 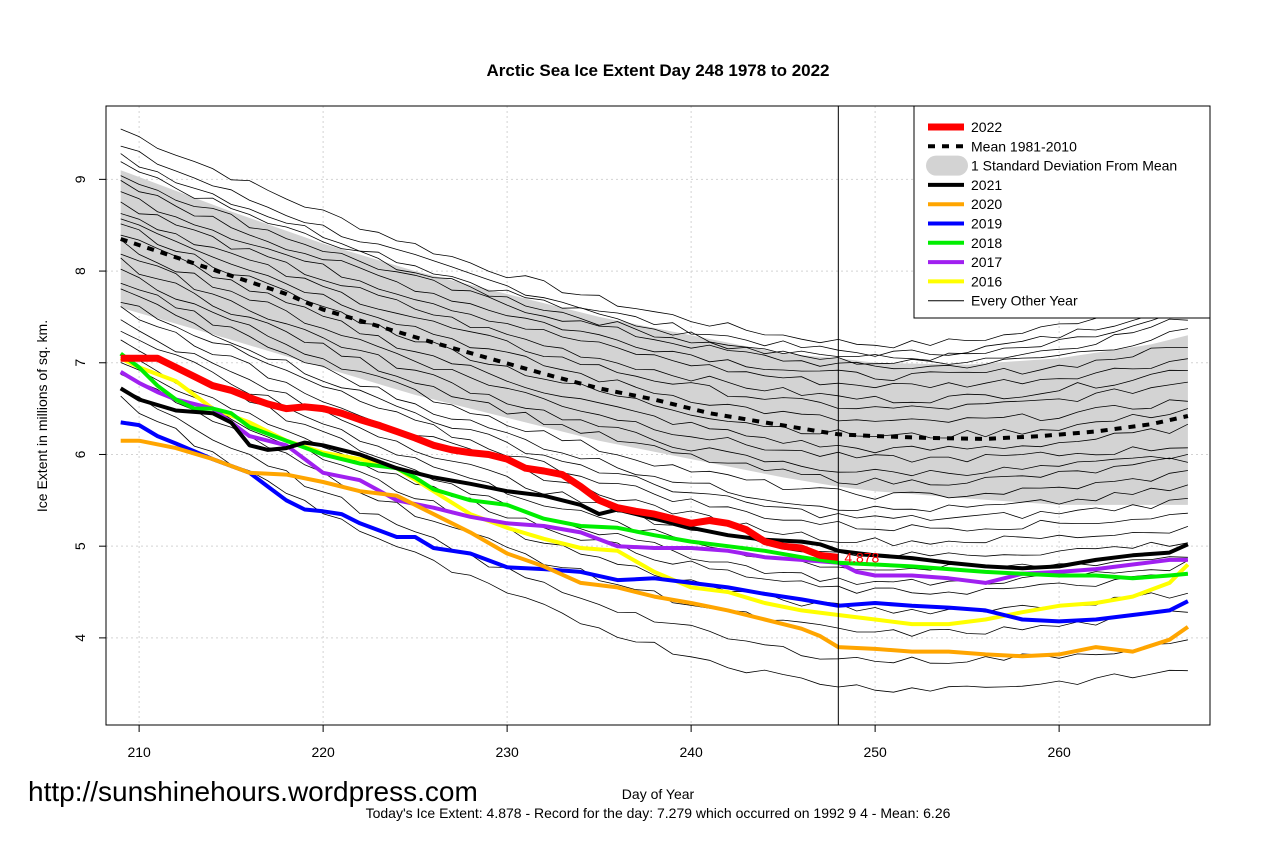 What do you see at coordinates (89, 408) in the screenshot?
I see `y-axis-ticks: 4 5 6 7 8 9` at bounding box center [89, 408].